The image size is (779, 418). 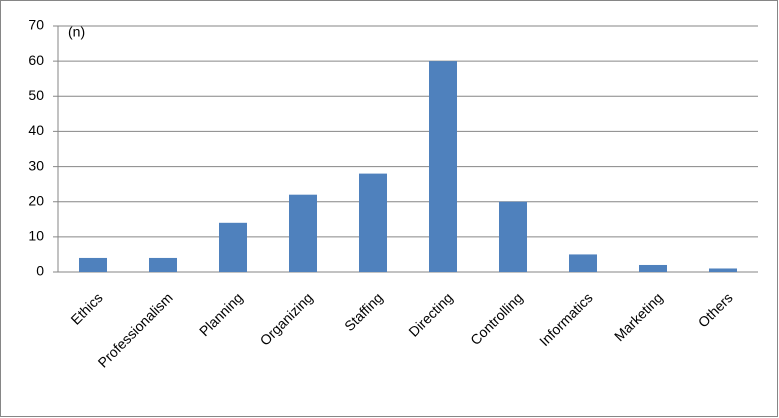 What do you see at coordinates (36, 60) in the screenshot?
I see `y-tick-label: 60` at bounding box center [36, 60].